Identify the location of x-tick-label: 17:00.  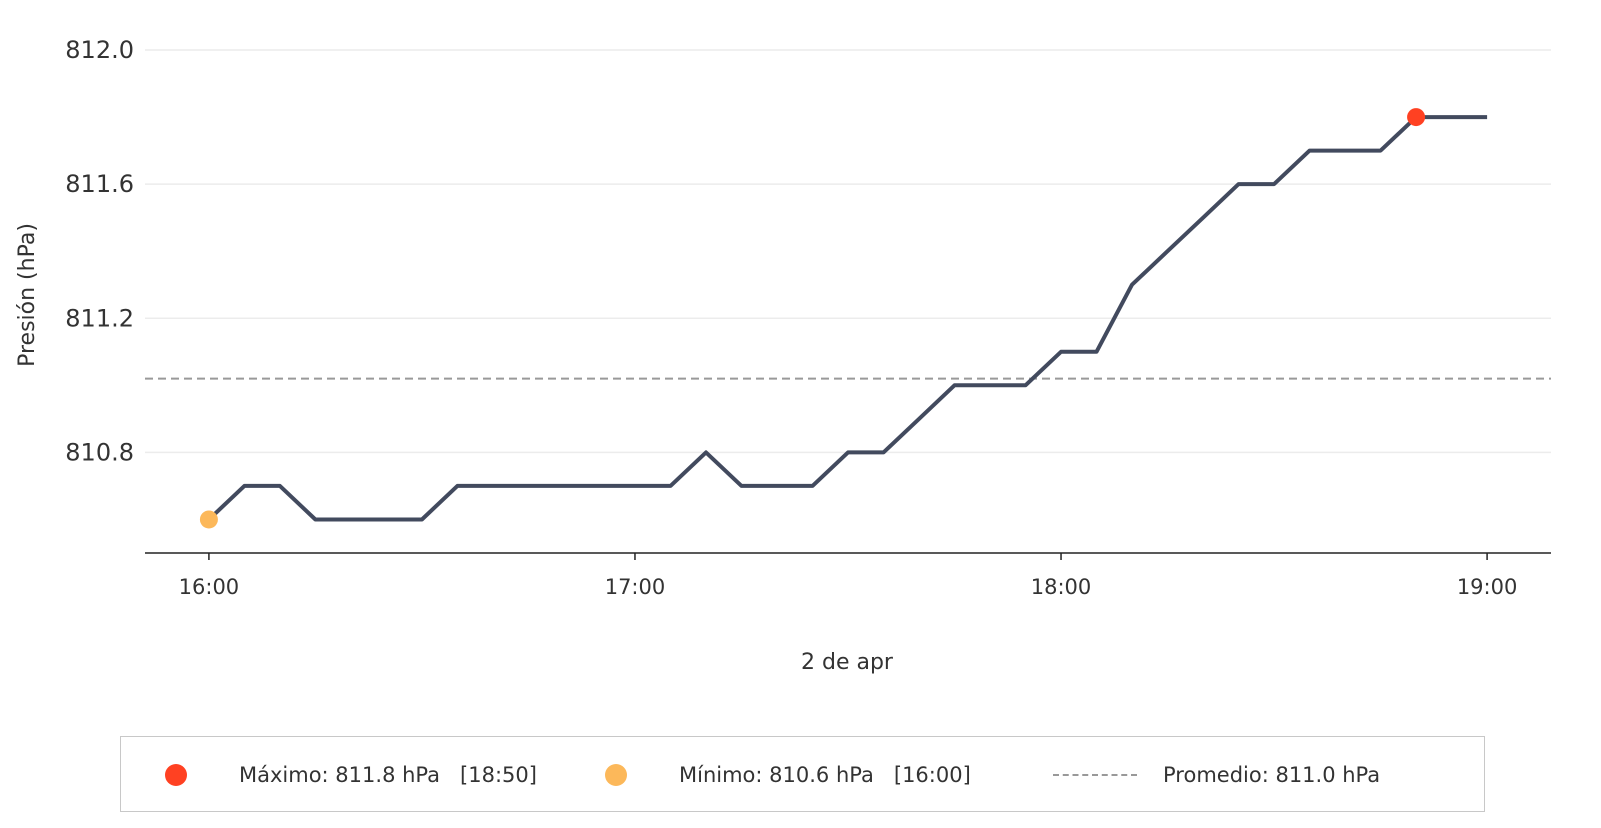
(635, 587).